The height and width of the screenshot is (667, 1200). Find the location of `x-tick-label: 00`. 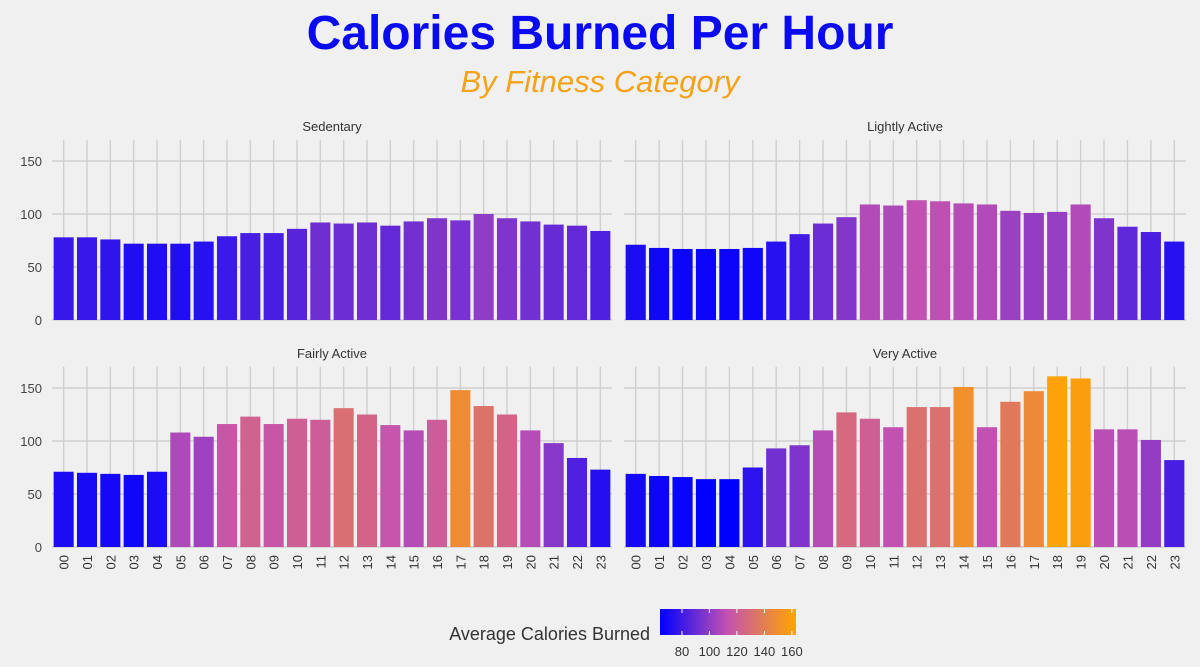

x-tick-label: 00 is located at coordinates (636, 562).